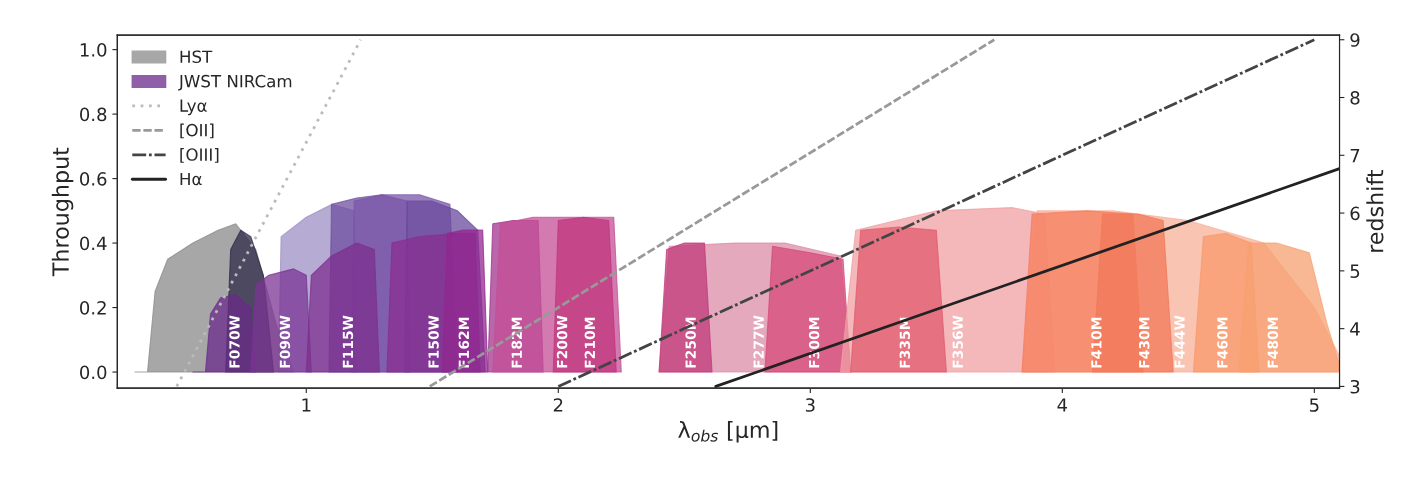 The height and width of the screenshot is (481, 1413). Describe the element at coordinates (197, 131) in the screenshot. I see `legend-label: [OII]` at that location.